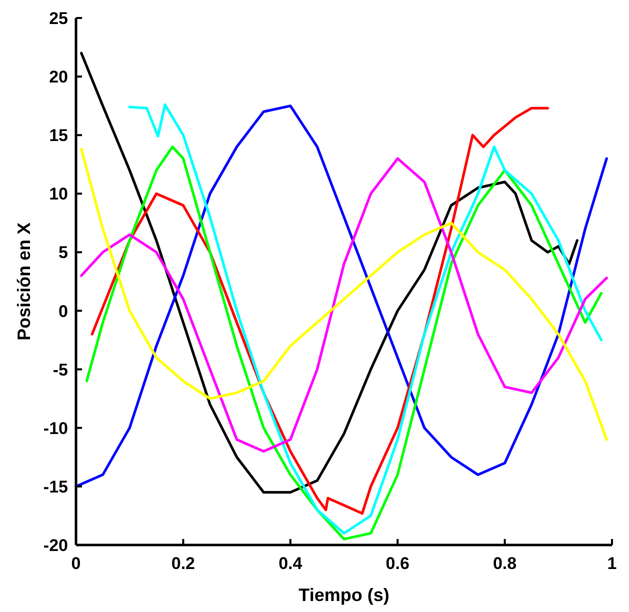  I want to click on y-tick-label: 15, so click(58, 136).